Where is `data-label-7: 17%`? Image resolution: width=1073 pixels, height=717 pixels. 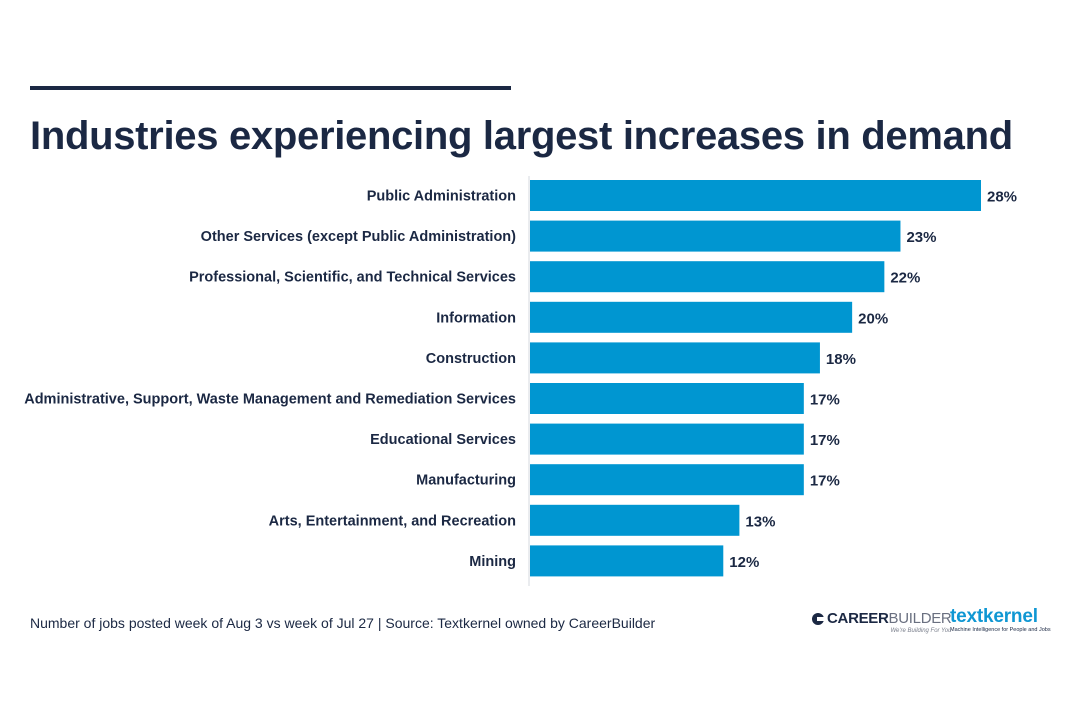
data-label-7: 17% is located at coordinates (825, 481).